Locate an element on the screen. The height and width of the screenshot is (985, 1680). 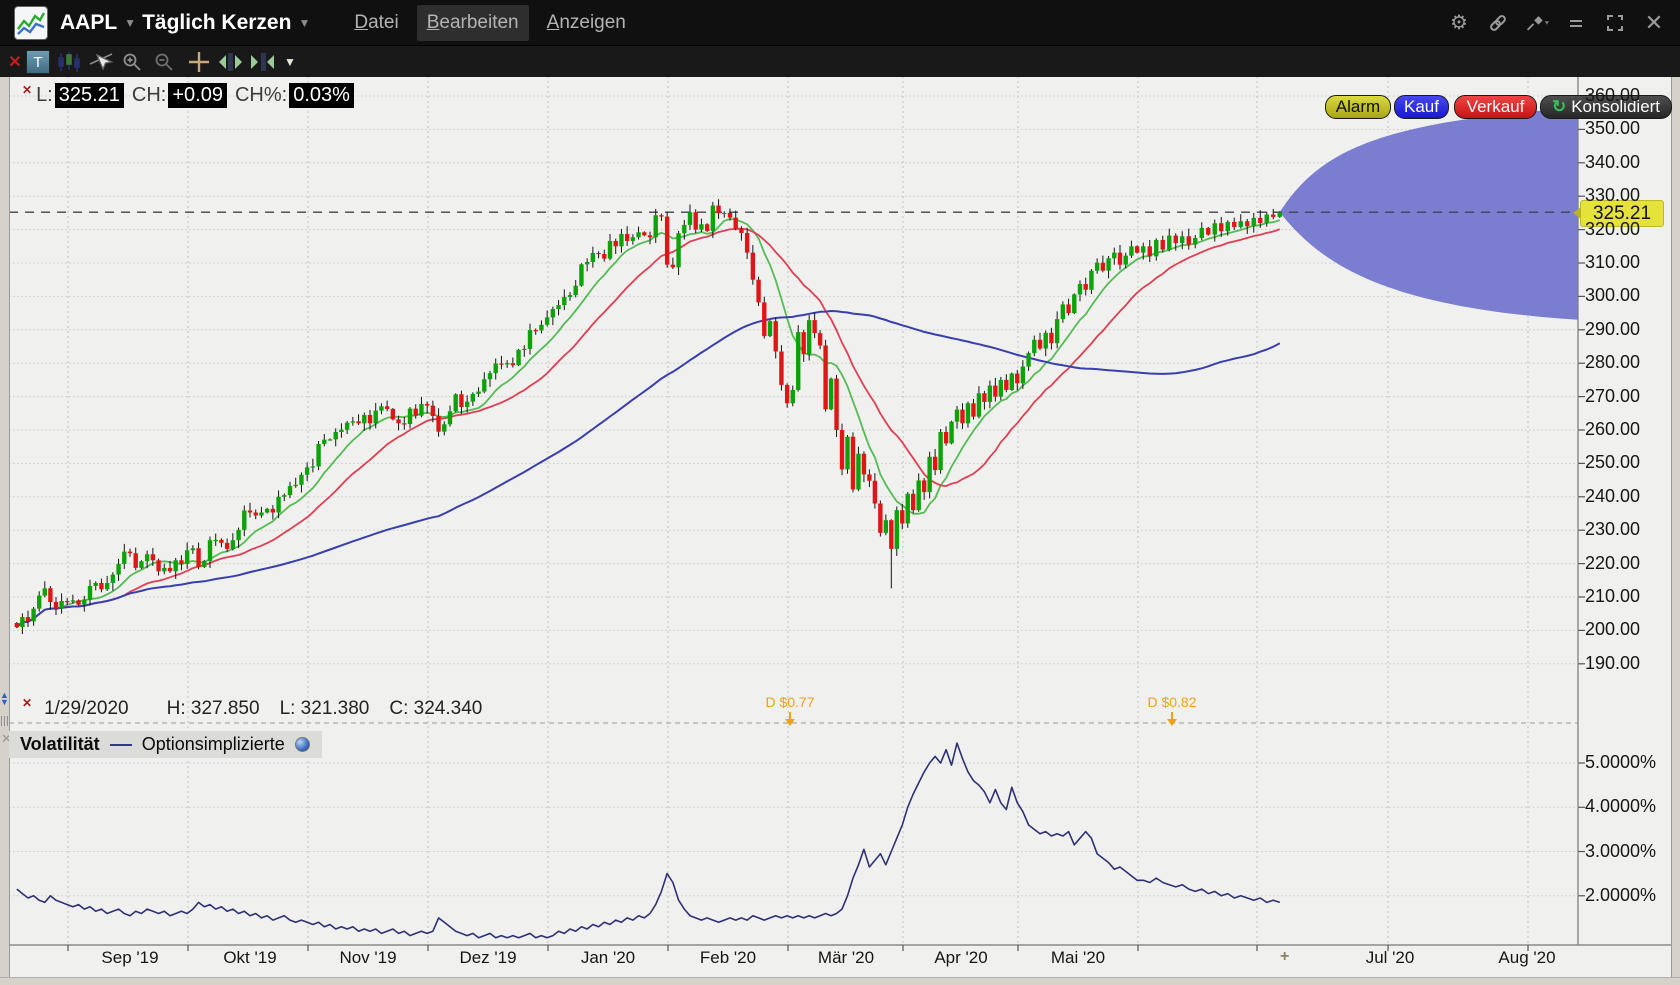
last-price-tag: 325.21 is located at coordinates (1618, 213).